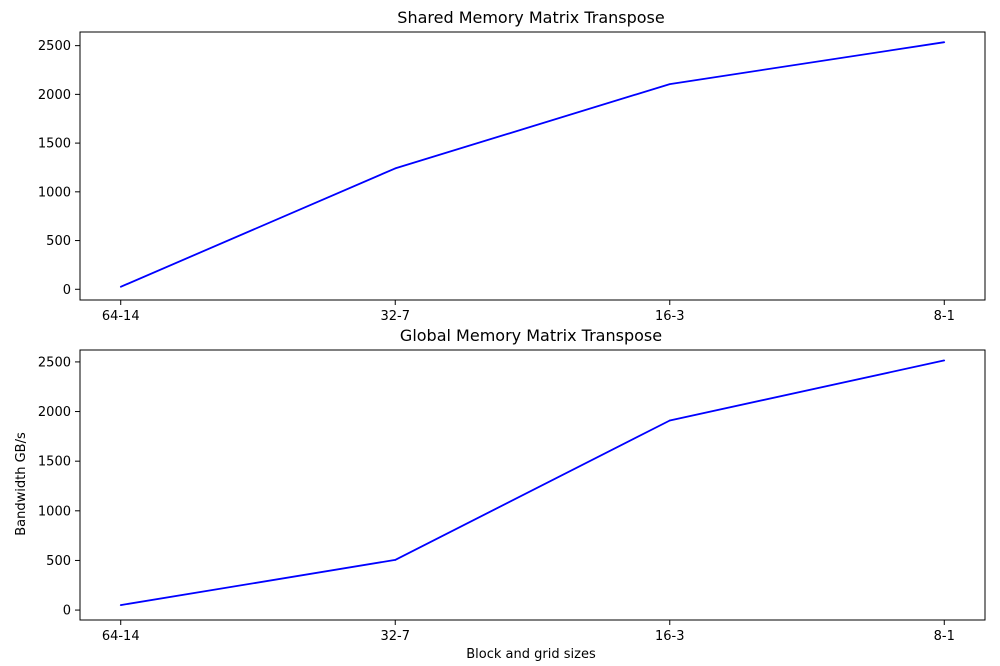 This screenshot has width=1000, height=666. What do you see at coordinates (530, 17) in the screenshot?
I see `chart-title: Shared Memory Matrix Transpose` at bounding box center [530, 17].